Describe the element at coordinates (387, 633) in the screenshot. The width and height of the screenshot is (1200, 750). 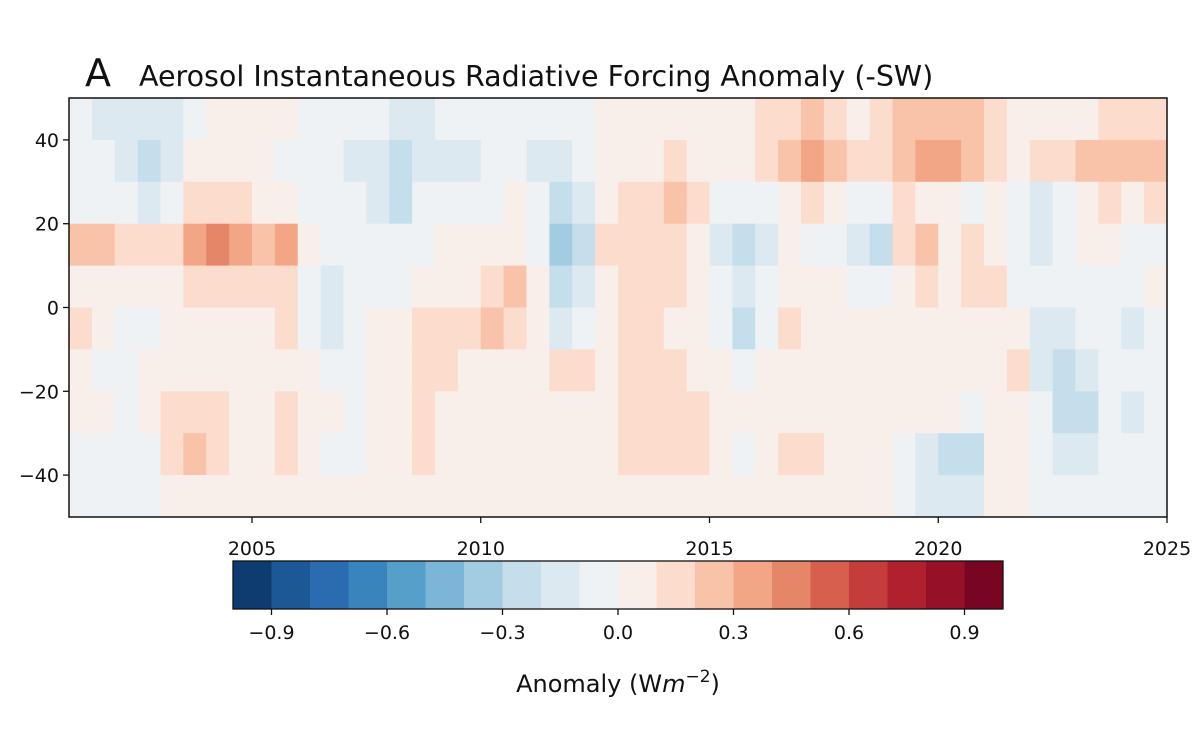
I see `colorbar-tick-label: −0.6` at that location.